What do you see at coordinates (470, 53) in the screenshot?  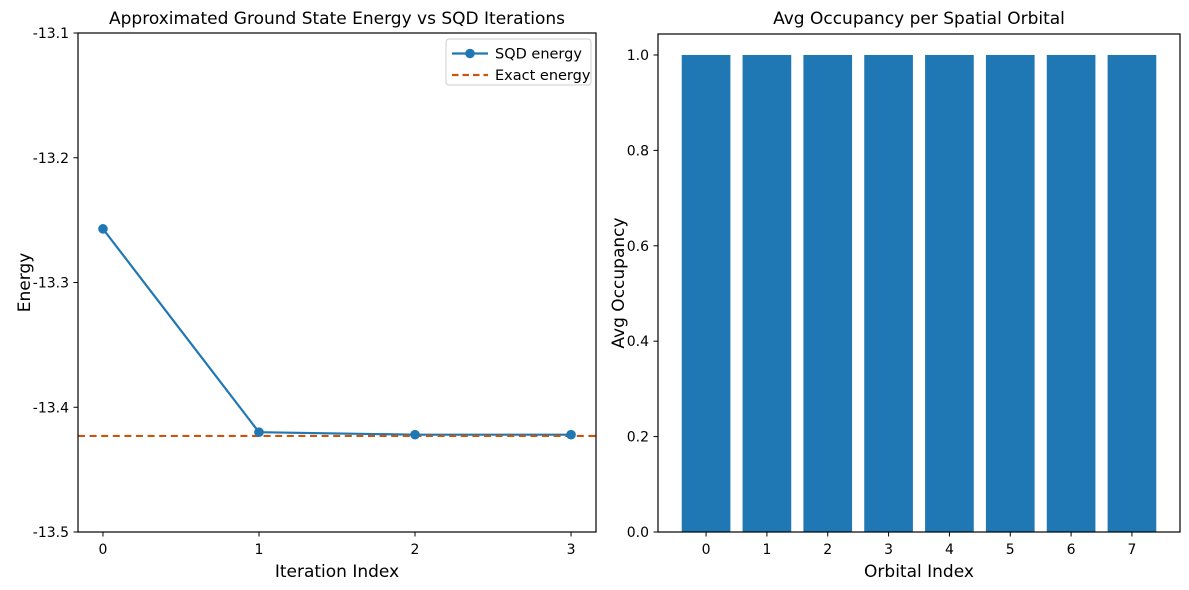 I see `legend-sqd-marker-icon` at bounding box center [470, 53].